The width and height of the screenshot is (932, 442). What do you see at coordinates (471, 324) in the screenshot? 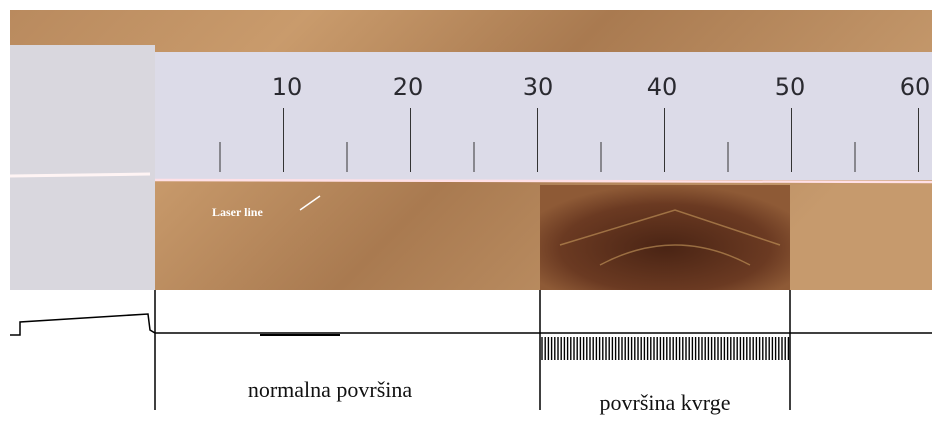
I see `profile-line` at bounding box center [471, 324].